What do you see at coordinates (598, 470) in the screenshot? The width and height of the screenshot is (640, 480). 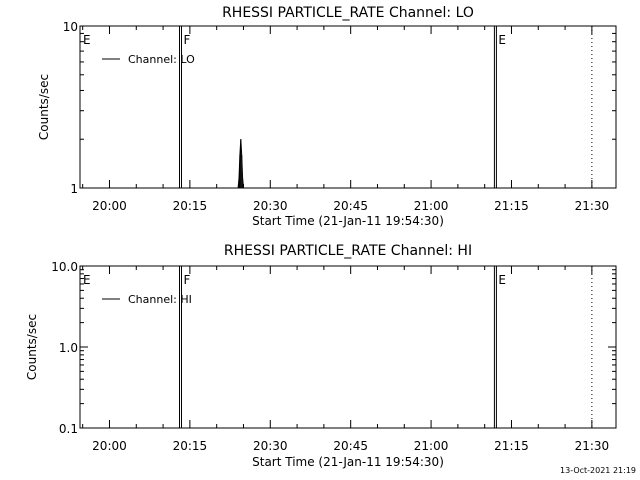 I see `generation-timestamp: 13-Oct-2021 21:19` at bounding box center [598, 470].